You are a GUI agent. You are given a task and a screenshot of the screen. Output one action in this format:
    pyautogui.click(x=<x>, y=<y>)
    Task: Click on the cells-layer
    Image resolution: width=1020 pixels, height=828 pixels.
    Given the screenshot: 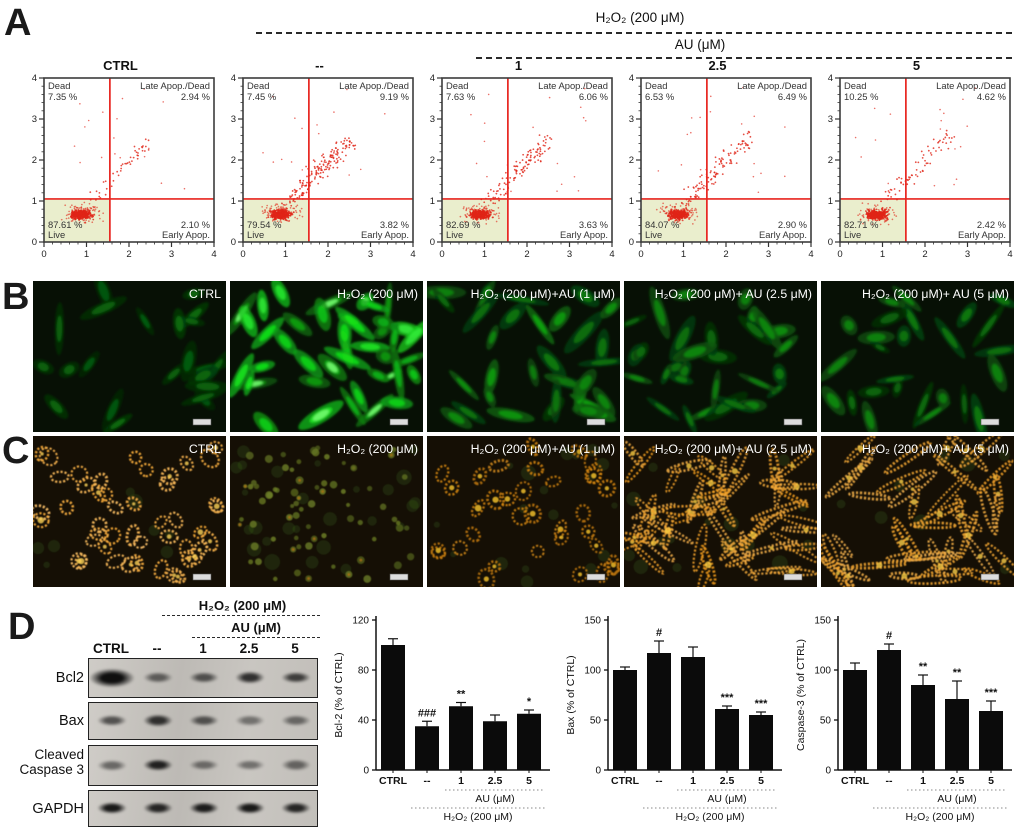 What is the action you would take?
    pyautogui.click(x=326, y=514)
    